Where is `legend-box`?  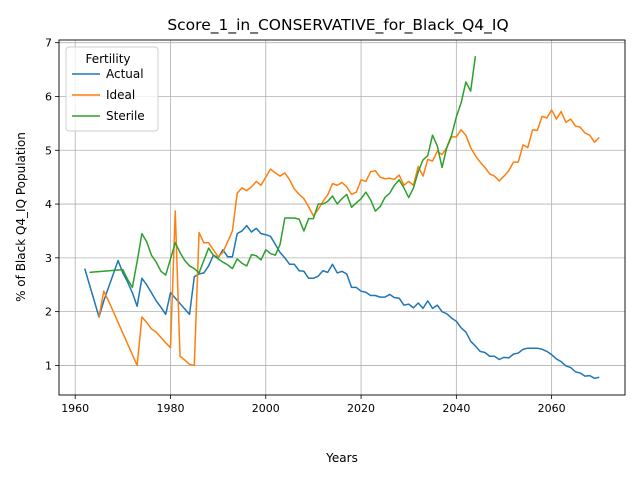 legend-box is located at coordinates (112, 89).